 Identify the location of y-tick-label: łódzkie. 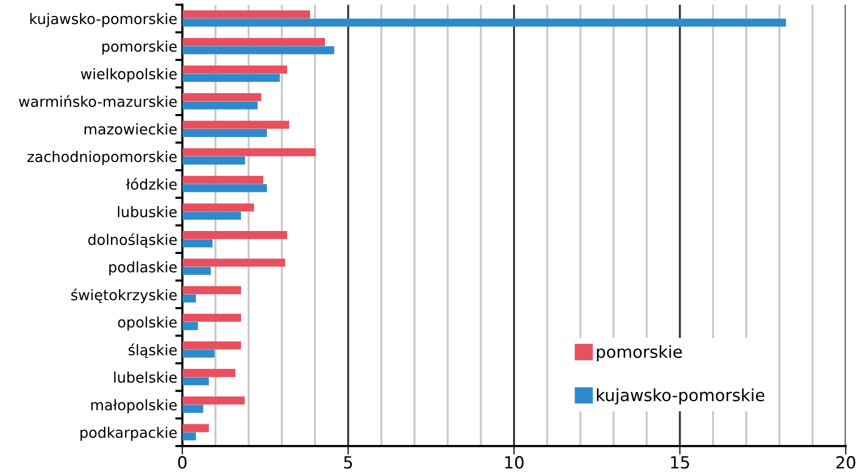
(151, 184).